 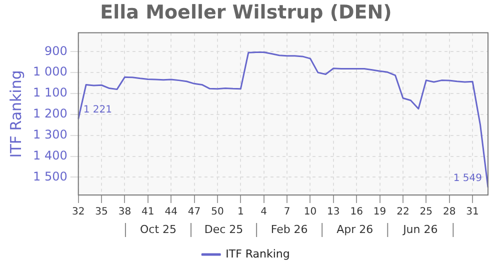 What do you see at coordinates (310, 212) in the screenshot?
I see `x-tick-label: 10` at bounding box center [310, 212].